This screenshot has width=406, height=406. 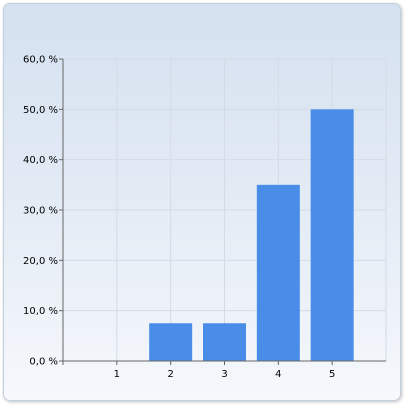 I want to click on y-tick-label: 0,0 %, so click(x=43, y=362).